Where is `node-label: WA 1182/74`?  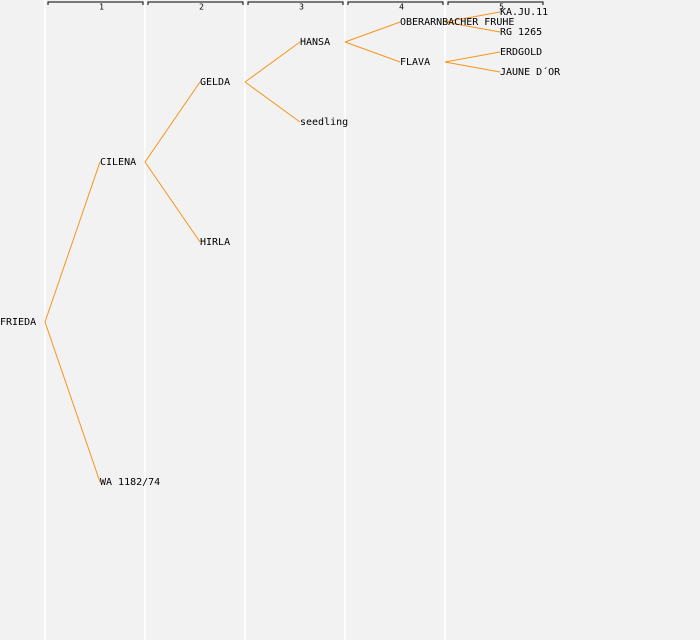 node-label: WA 1182/74 is located at coordinates (130, 482).